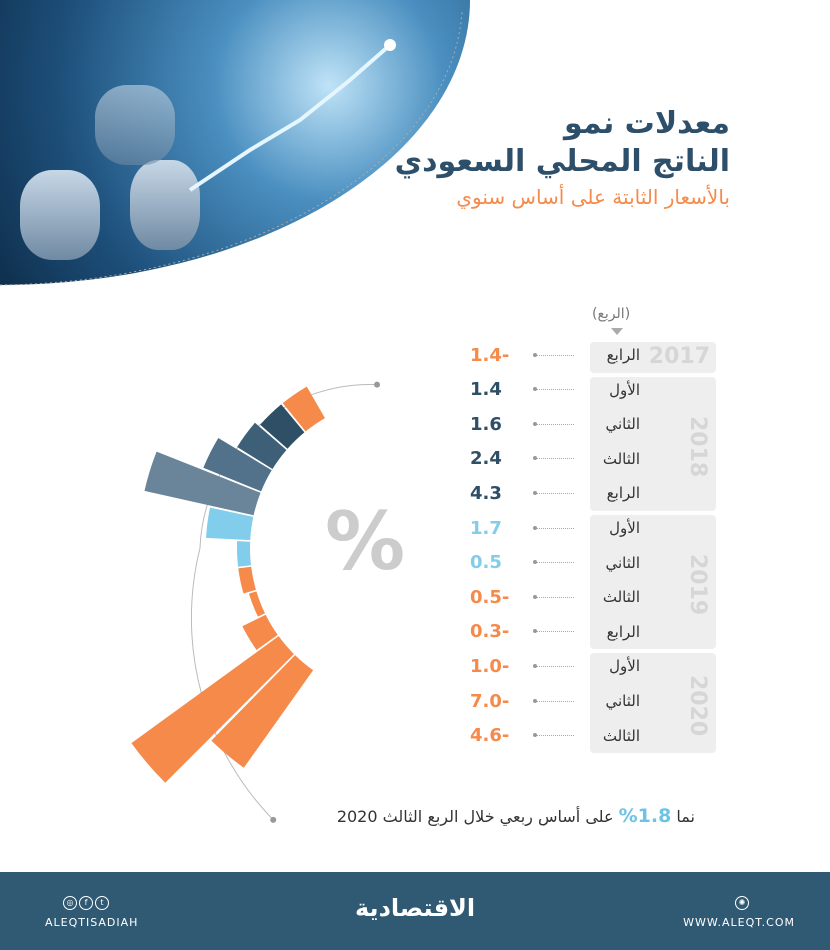 Image resolution: width=830 pixels, height=950 pixels. I want to click on year-label: 2020, so click(697, 706).